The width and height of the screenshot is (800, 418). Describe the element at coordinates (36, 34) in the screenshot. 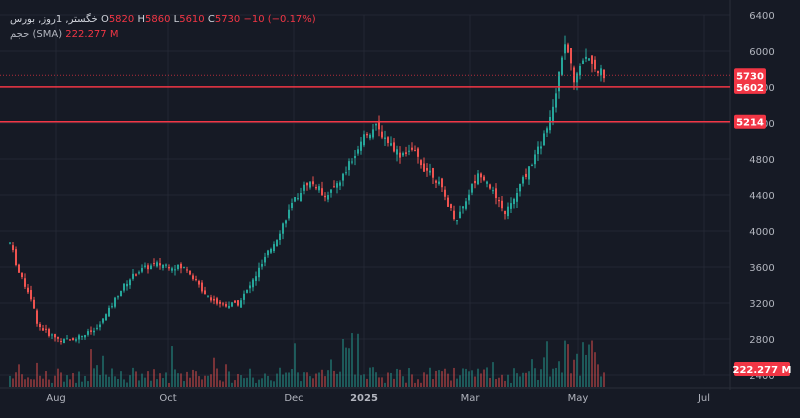

I see `volume-label: حجم (SMA)` at that location.